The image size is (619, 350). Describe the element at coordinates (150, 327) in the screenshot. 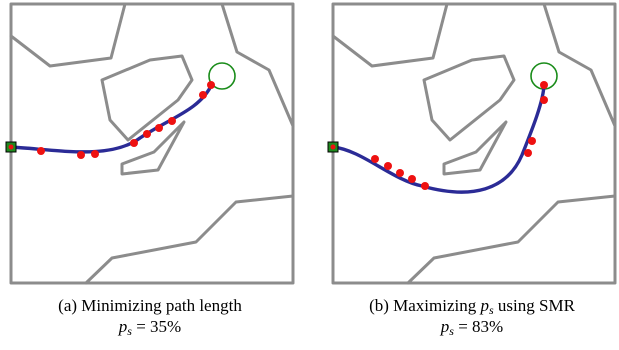

I see `caption-a-metric: ps = 35%` at that location.